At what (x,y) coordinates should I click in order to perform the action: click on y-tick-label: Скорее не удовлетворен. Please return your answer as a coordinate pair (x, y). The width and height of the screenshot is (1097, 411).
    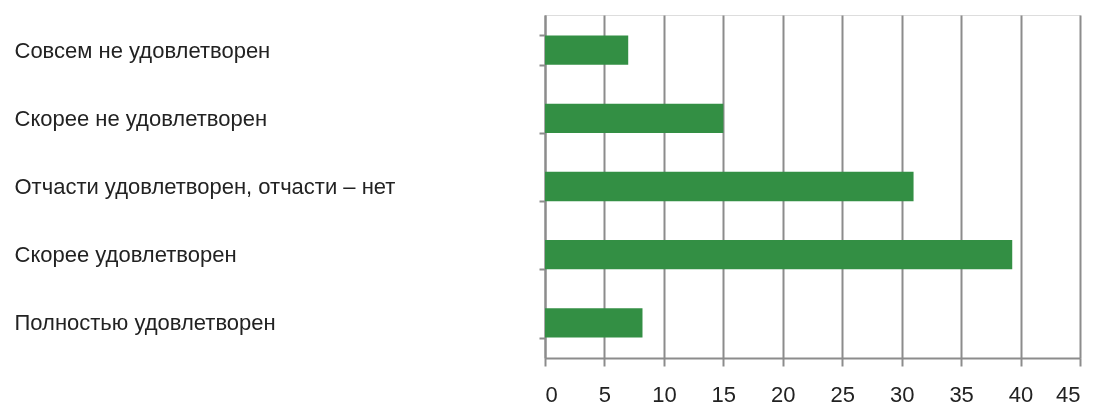
    Looking at the image, I should click on (141, 118).